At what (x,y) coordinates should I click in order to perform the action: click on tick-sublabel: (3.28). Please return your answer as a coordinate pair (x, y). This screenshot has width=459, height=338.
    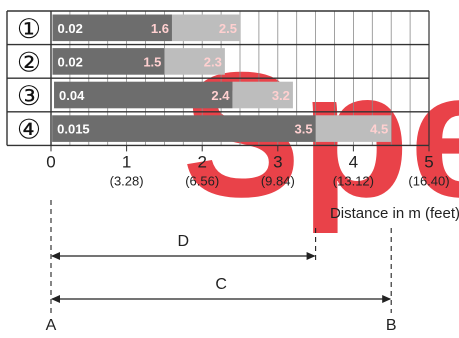
    Looking at the image, I should click on (127, 180).